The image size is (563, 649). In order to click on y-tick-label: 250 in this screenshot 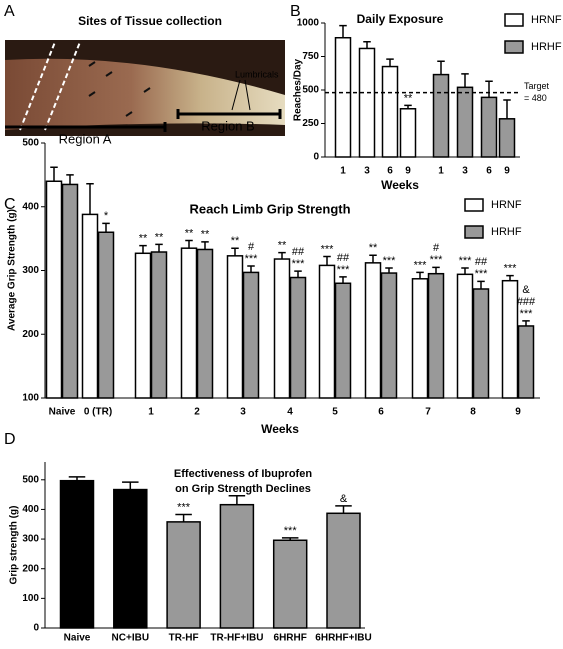, I will do `click(310, 123)`.